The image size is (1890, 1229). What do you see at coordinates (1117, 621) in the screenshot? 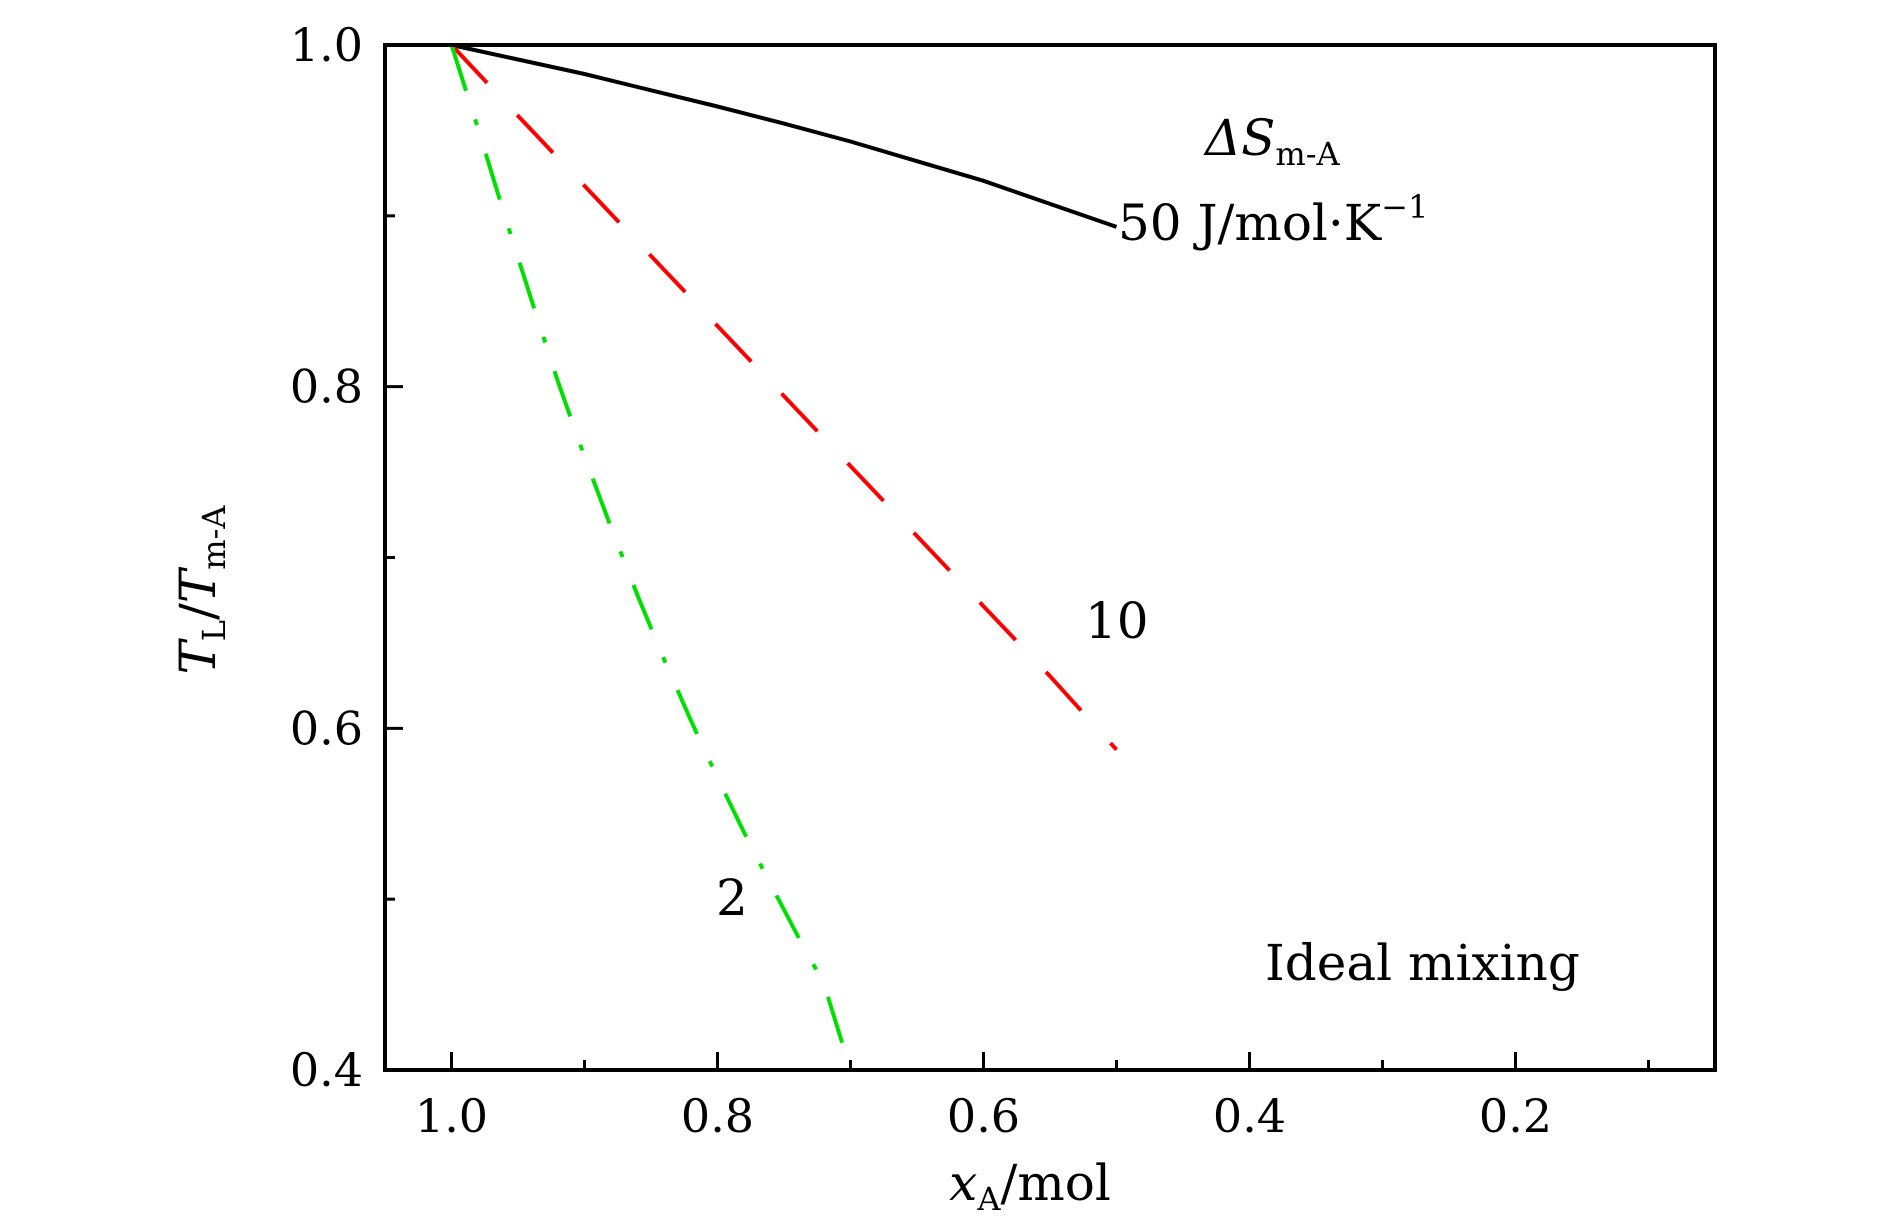
I see `label-10: 10` at bounding box center [1117, 621].